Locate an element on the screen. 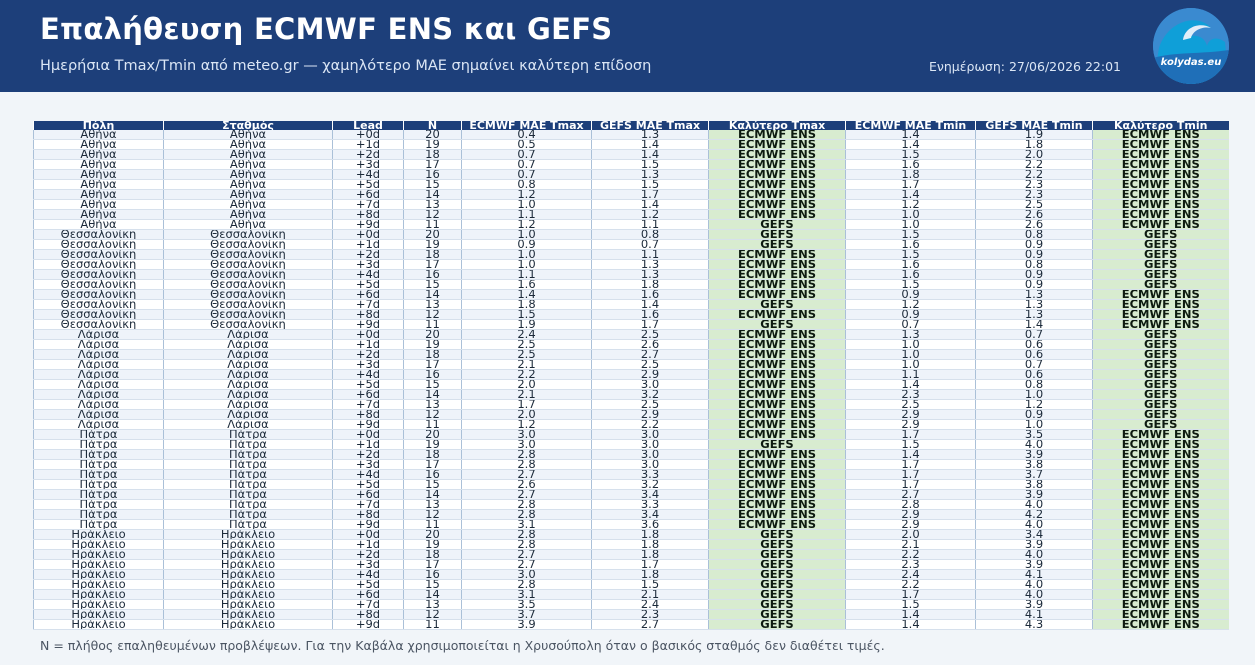  column-header: Καλύτερο Tmax is located at coordinates (777, 125).